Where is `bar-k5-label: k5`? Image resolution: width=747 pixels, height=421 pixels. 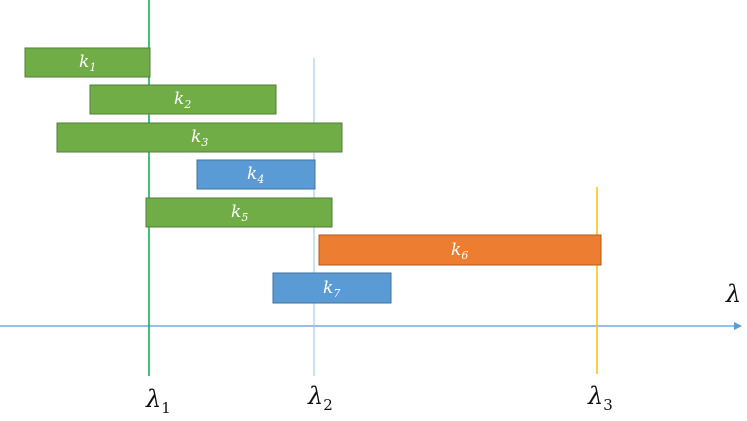 bar-k5-label: k5 is located at coordinates (239, 213).